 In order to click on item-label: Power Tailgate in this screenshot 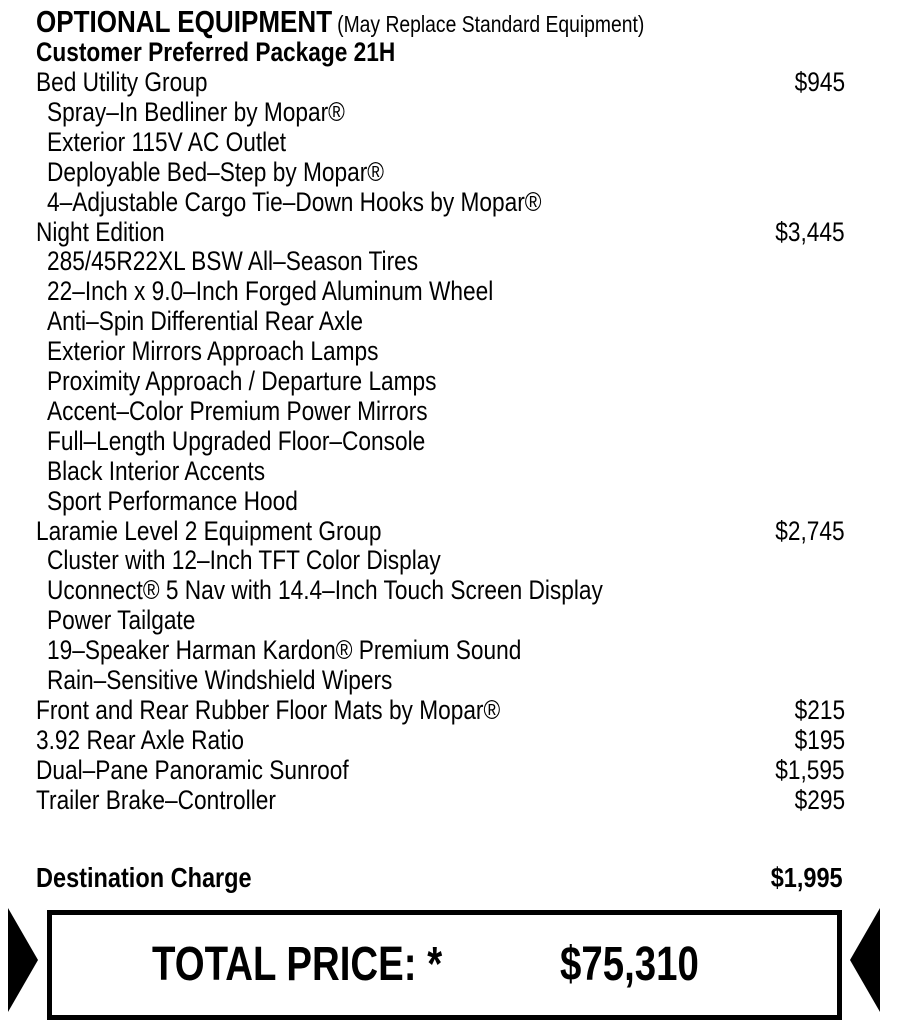, I will do `click(121, 620)`.